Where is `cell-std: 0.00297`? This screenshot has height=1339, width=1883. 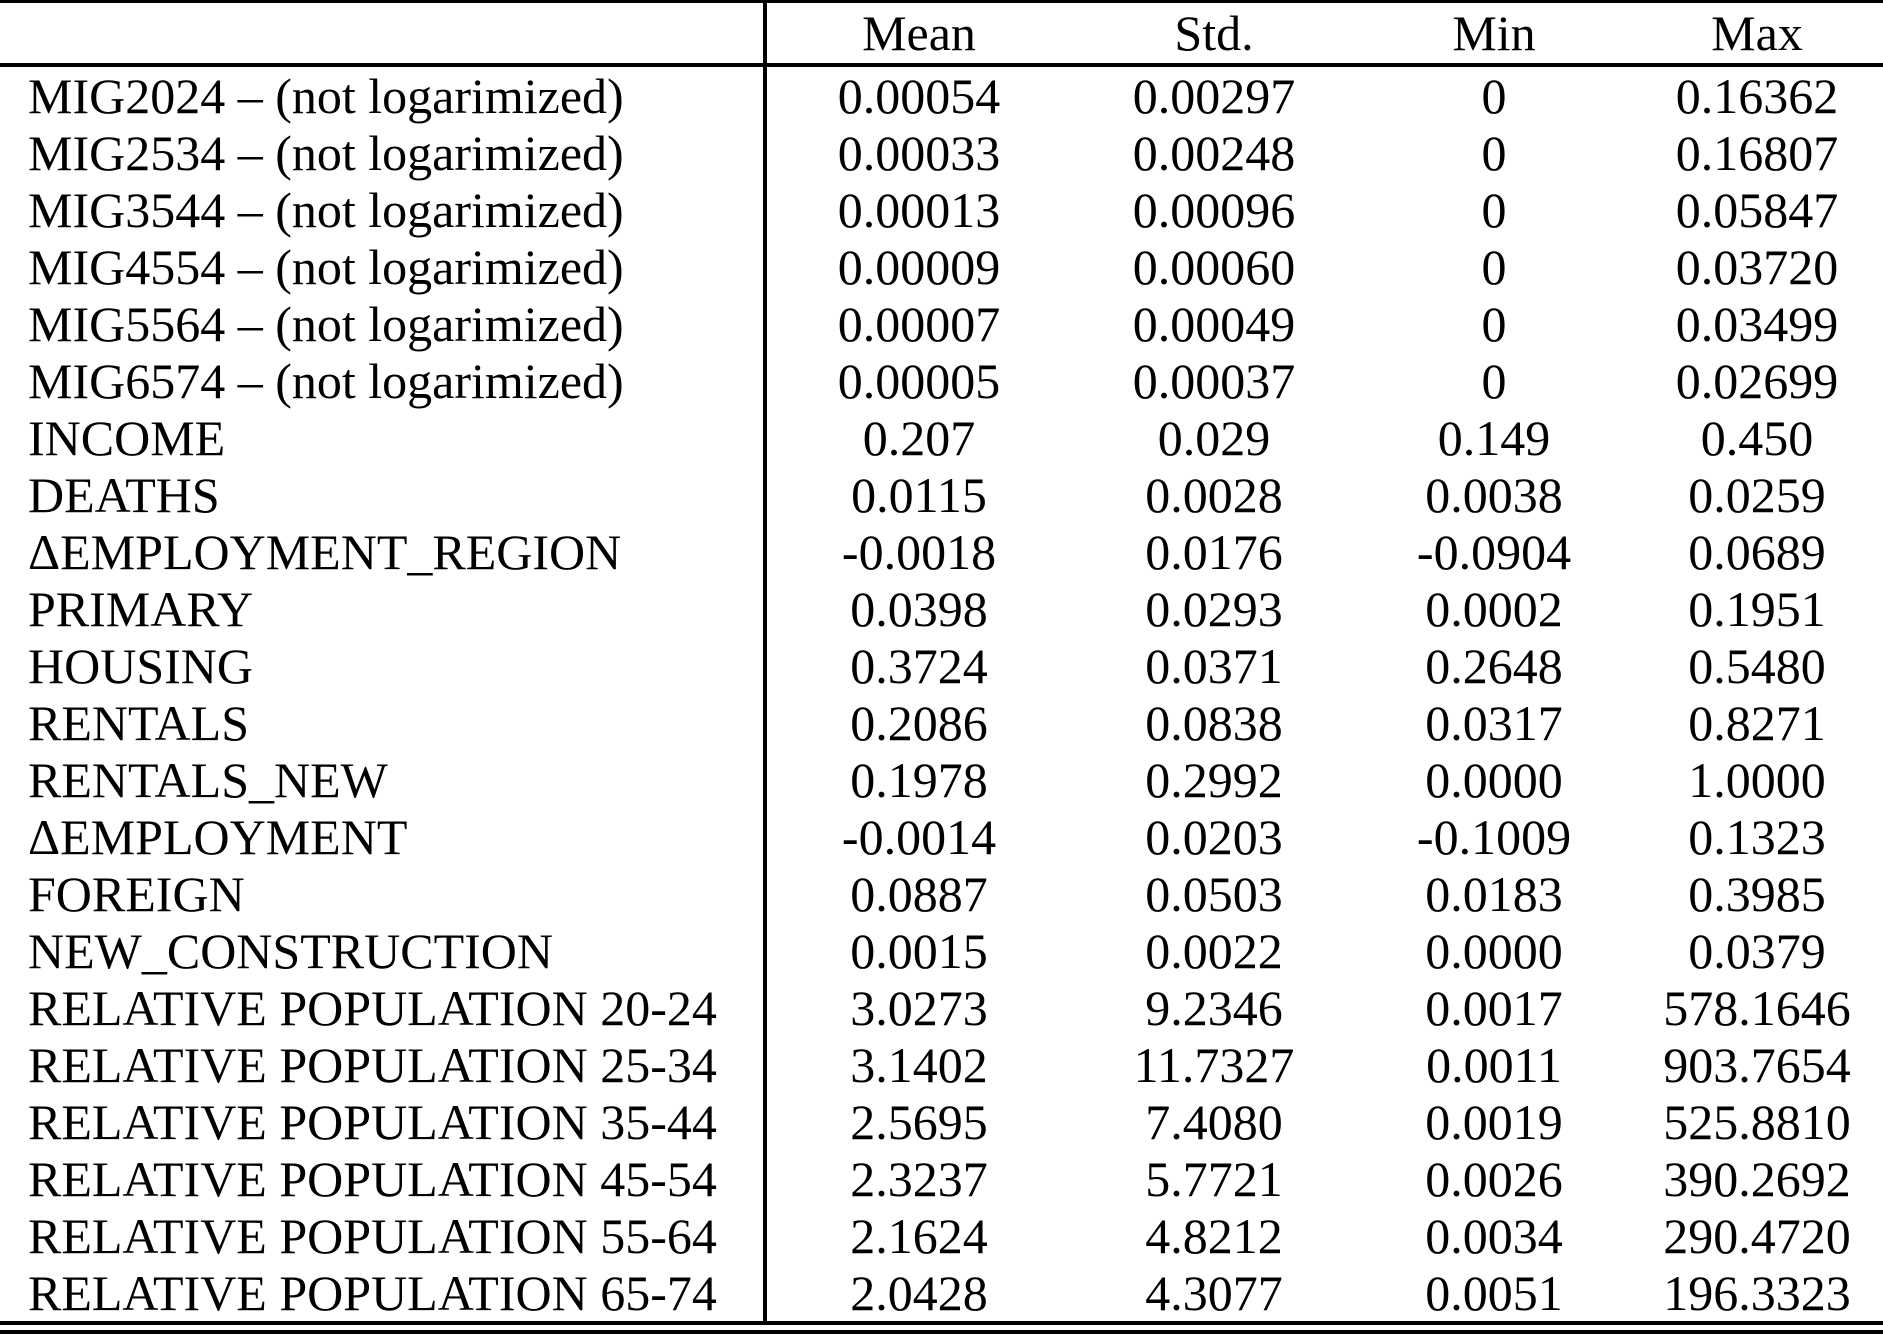 cell-std: 0.00297 is located at coordinates (1214, 95).